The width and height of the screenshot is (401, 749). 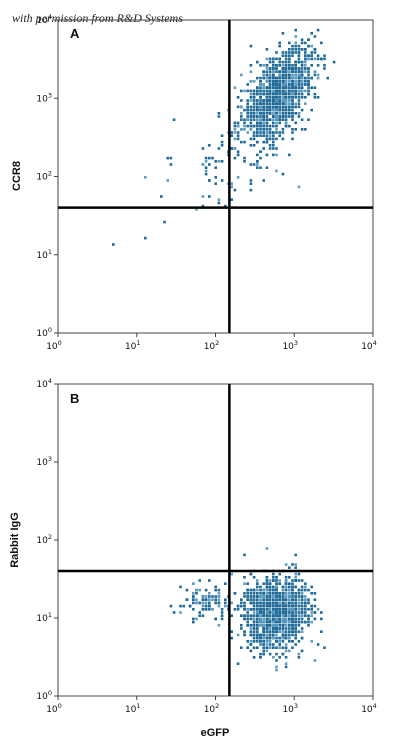 What do you see at coordinates (212, 345) in the screenshot?
I see `x-tick-label: 10²` at bounding box center [212, 345].